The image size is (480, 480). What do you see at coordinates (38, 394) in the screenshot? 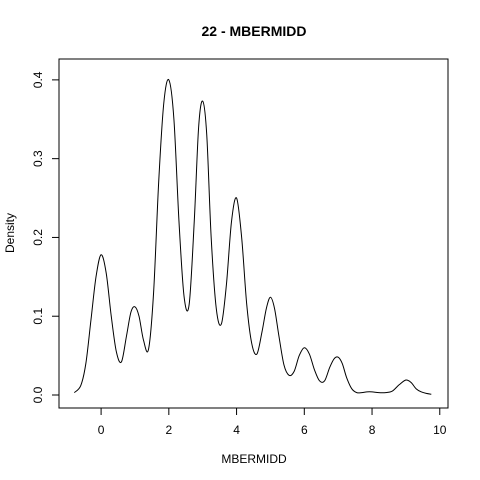
I see `y-tick-label: 0.0` at bounding box center [38, 394].